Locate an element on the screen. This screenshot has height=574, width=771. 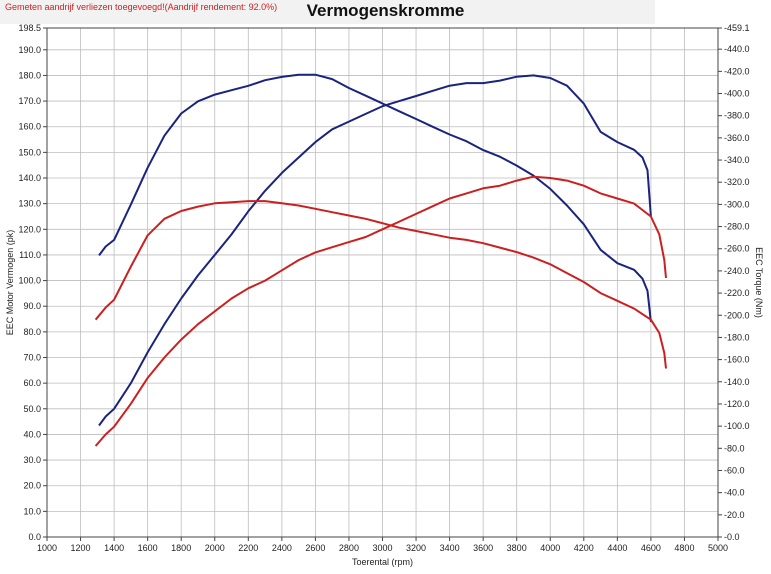
x-tick-label: 1400 is located at coordinates (114, 548).